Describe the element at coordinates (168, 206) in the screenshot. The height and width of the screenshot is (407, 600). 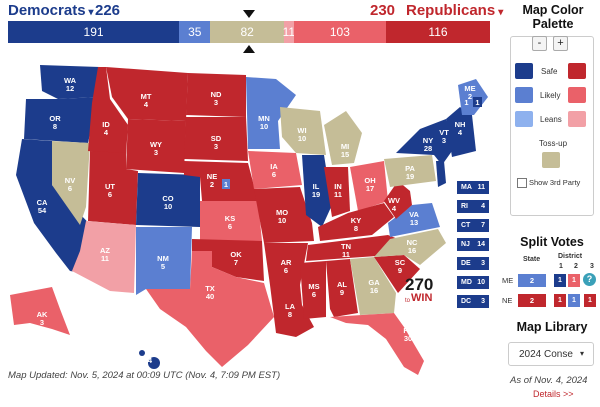
I see `state-ev-CO: 10` at that location.